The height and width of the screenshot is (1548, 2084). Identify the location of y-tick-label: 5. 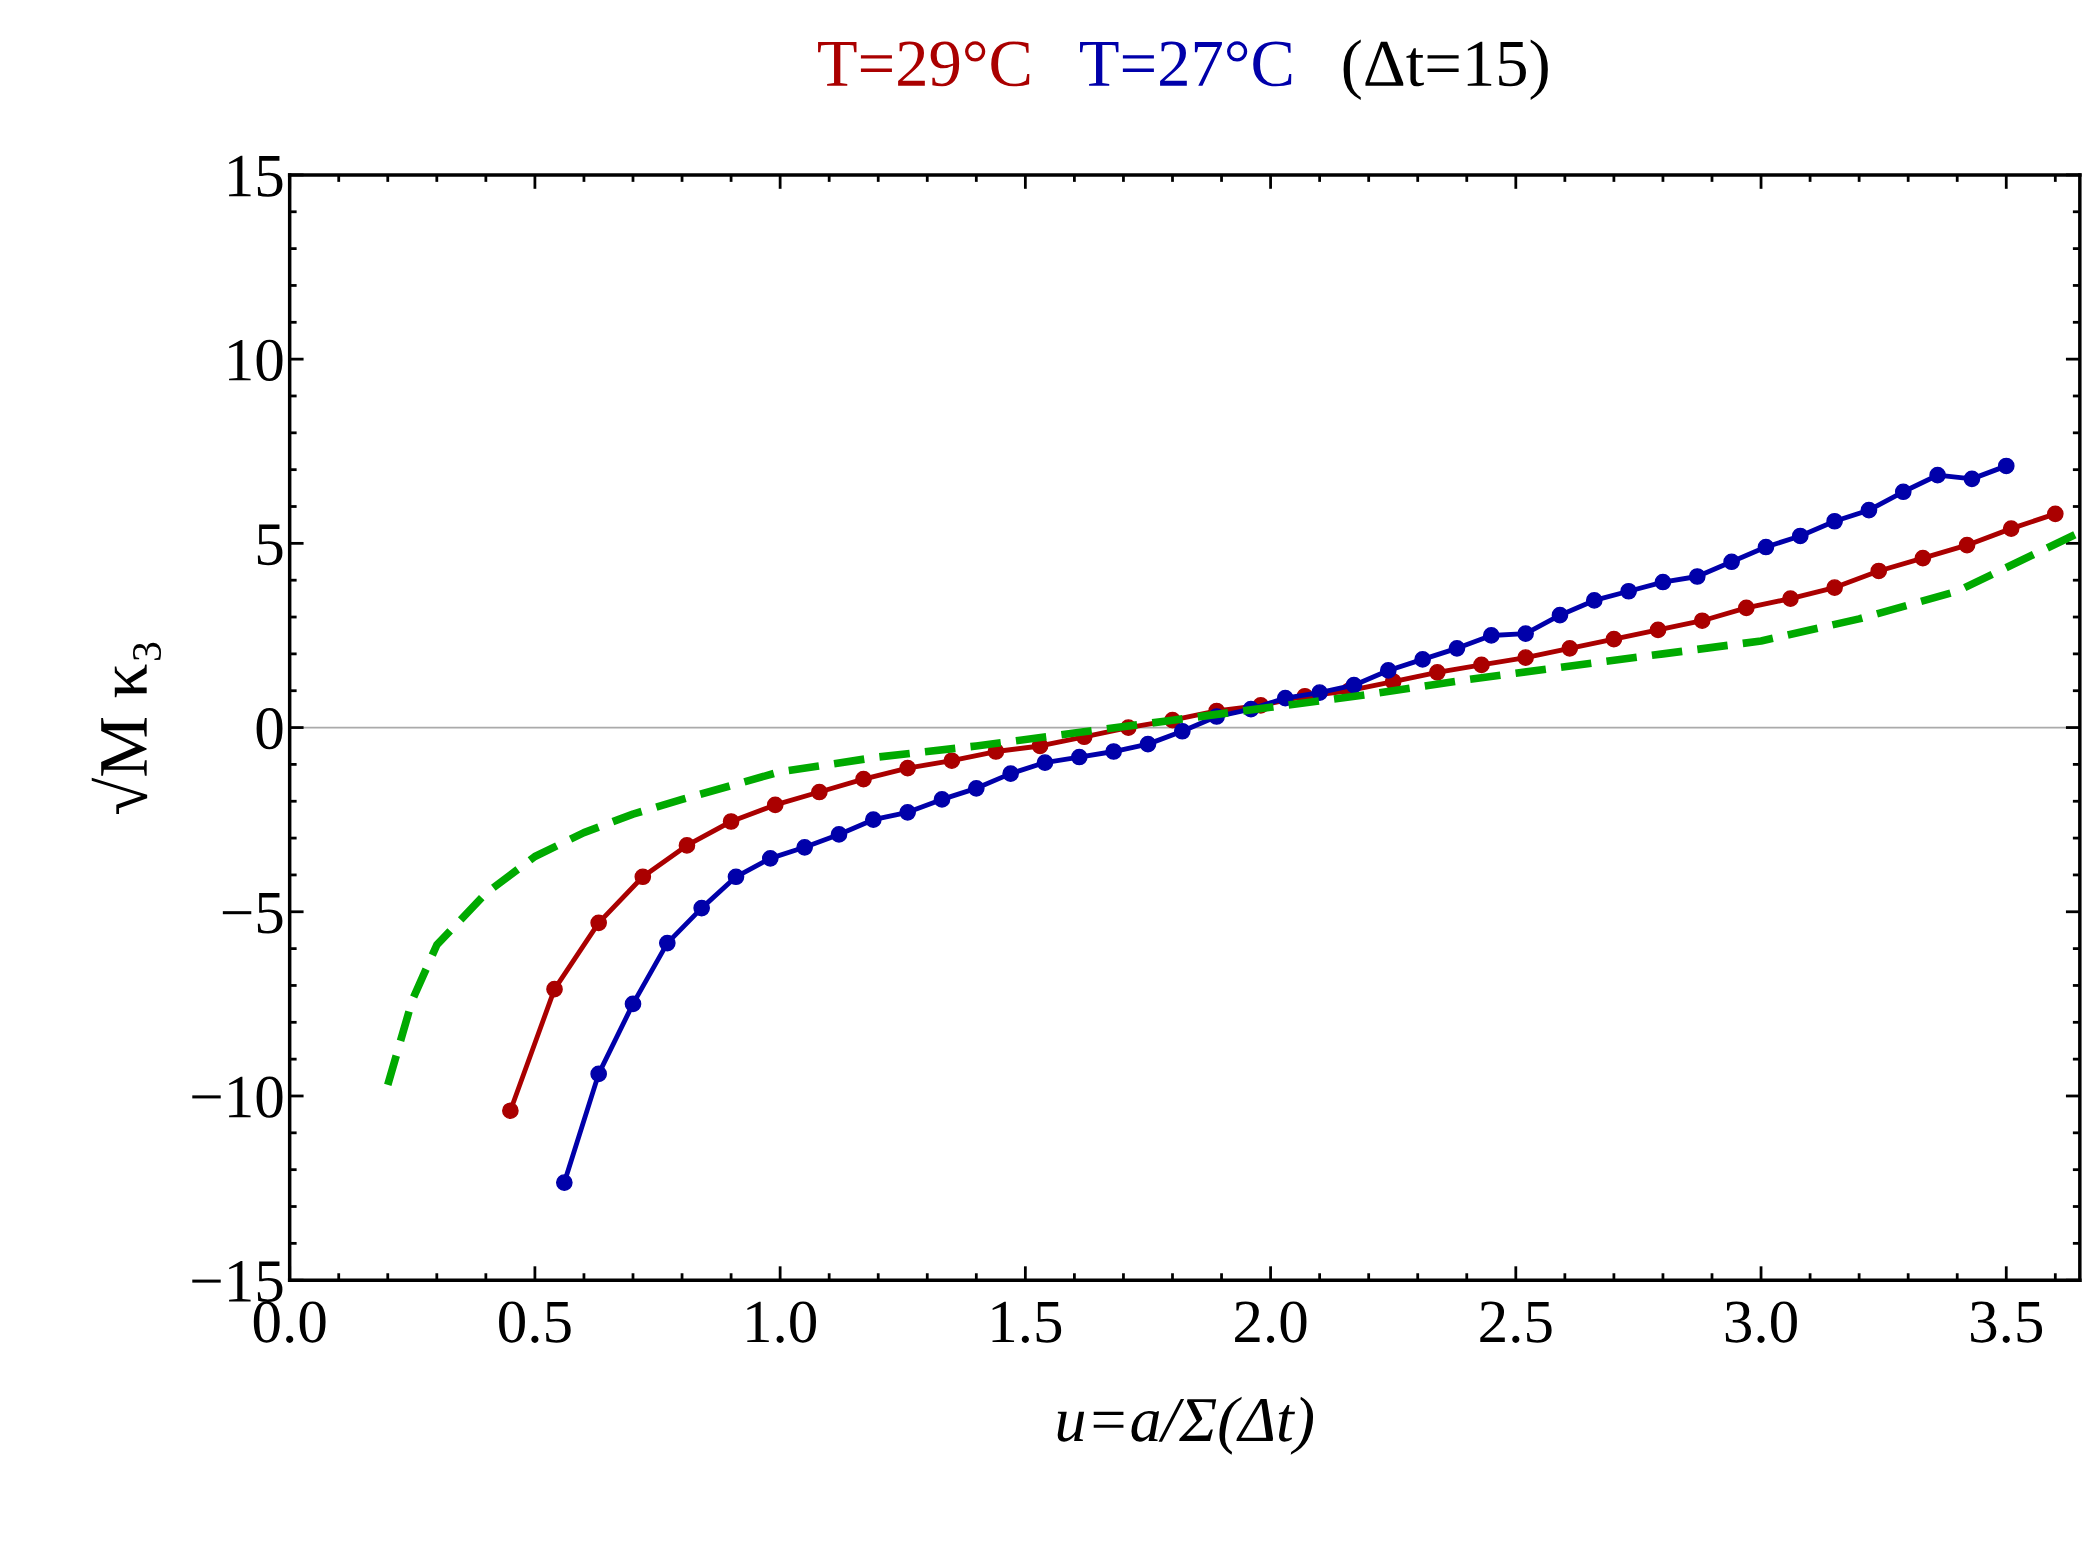
(270, 545).